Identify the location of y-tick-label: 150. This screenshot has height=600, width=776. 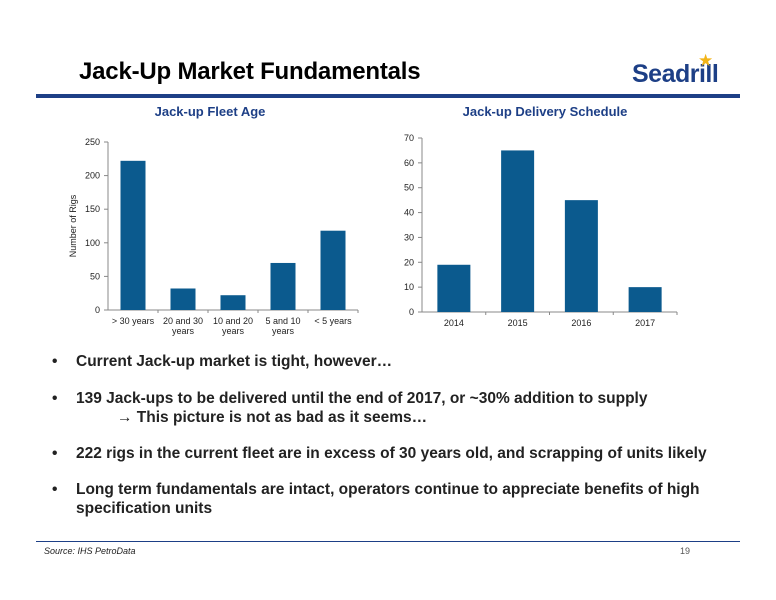
(92, 209).